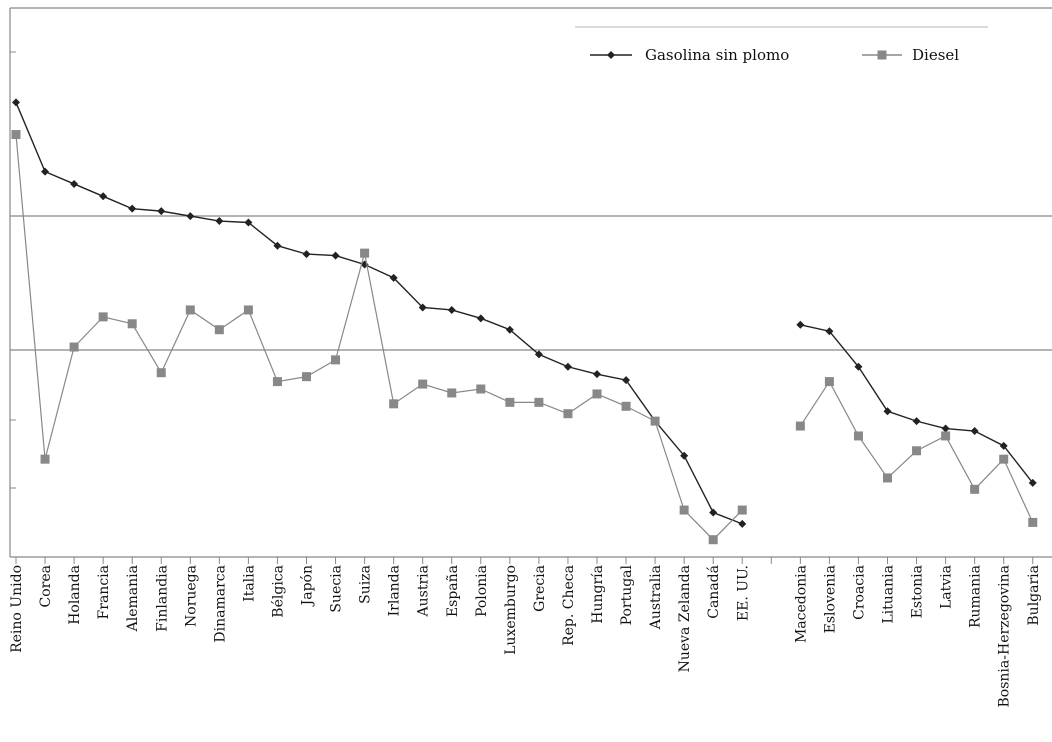 This screenshot has width=1052, height=742. I want to click on x-tick-label: Reino Unido, so click(17, 609).